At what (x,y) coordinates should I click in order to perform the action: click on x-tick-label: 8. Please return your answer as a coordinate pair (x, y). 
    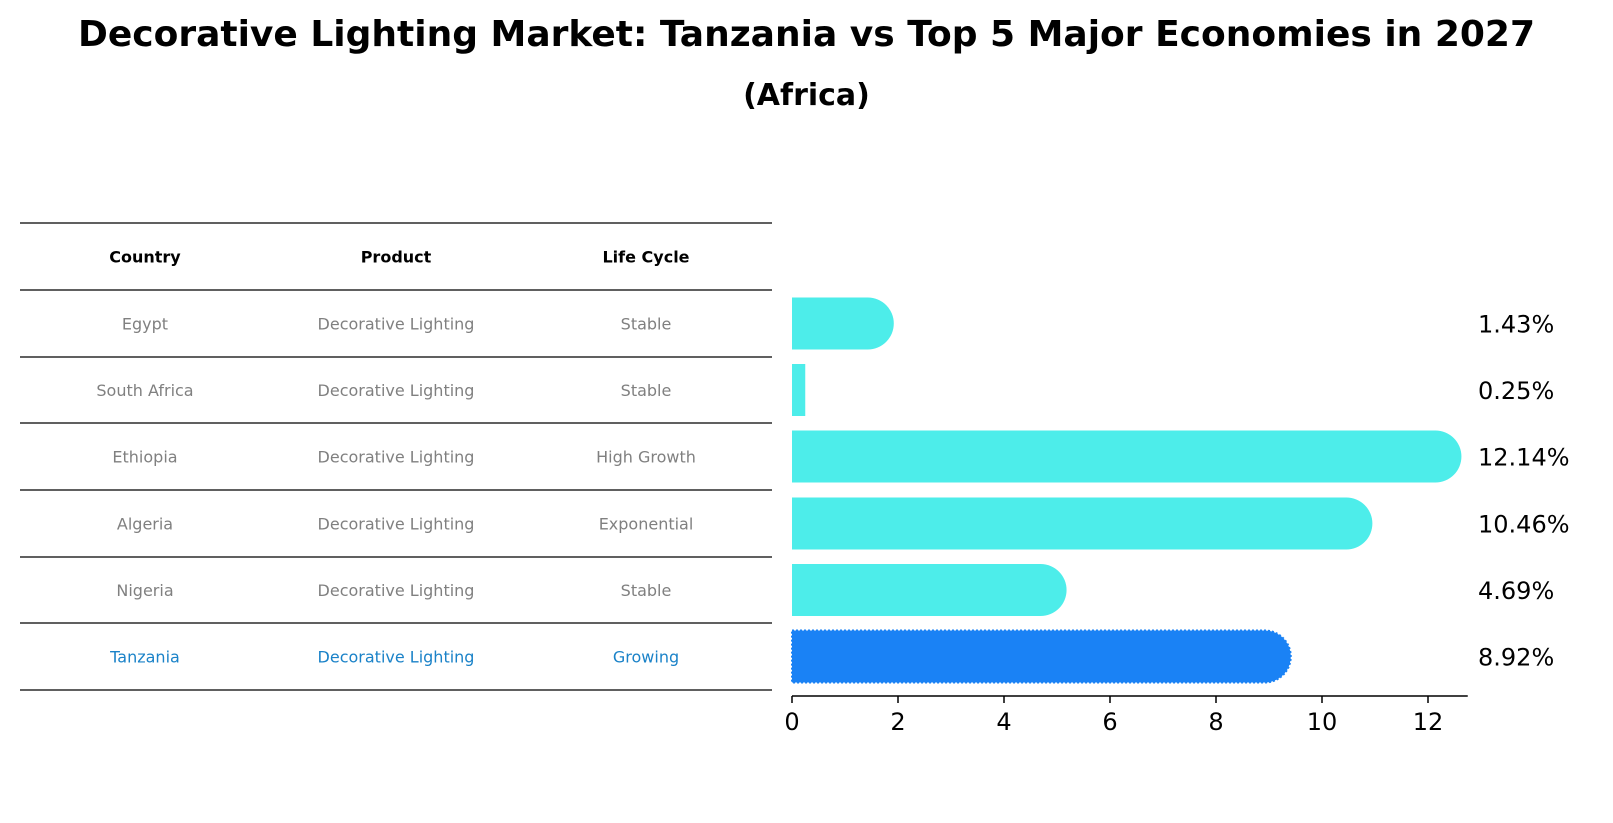
    Looking at the image, I should click on (1215, 722).